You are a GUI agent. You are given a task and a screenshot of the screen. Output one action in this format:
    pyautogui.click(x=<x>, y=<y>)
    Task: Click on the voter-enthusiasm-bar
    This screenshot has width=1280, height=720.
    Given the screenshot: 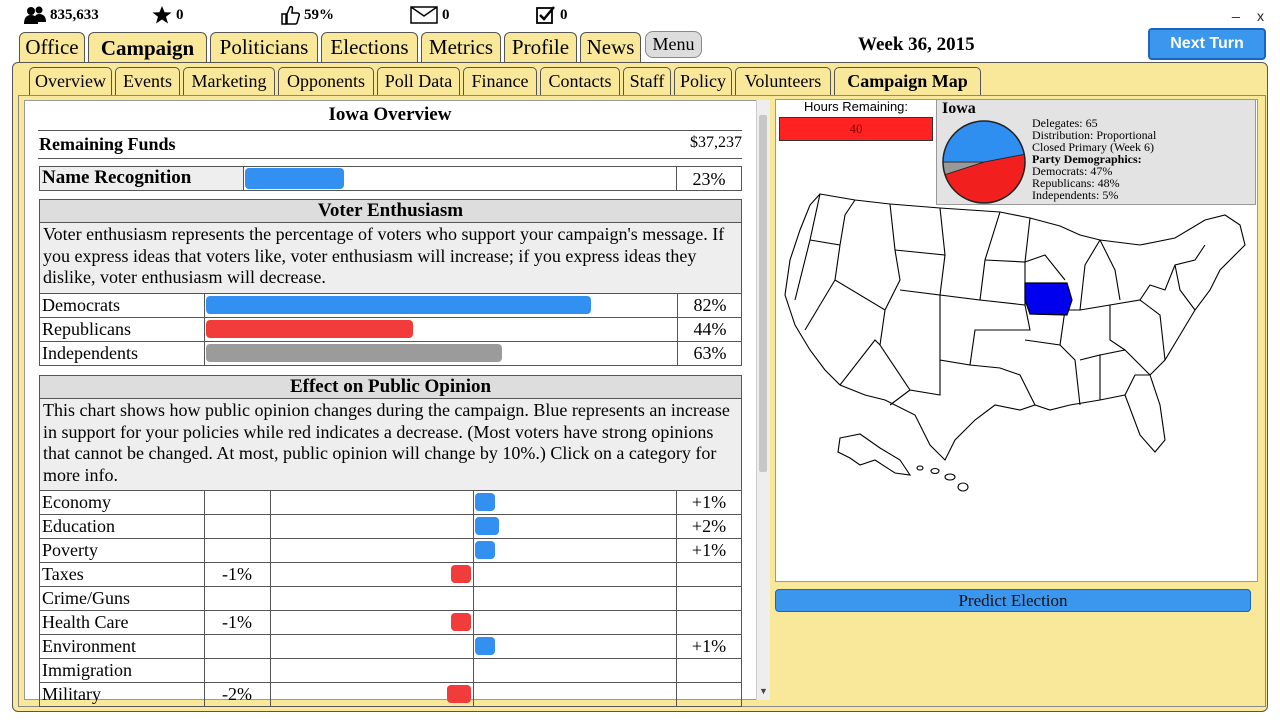 What is the action you would take?
    pyautogui.click(x=309, y=329)
    